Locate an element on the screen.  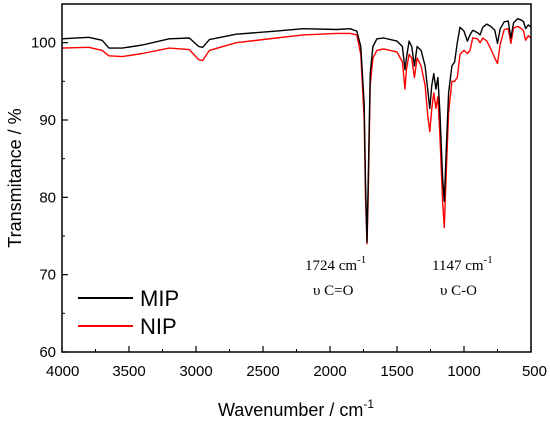
x-tick-label: 2500 is located at coordinates (262, 371).